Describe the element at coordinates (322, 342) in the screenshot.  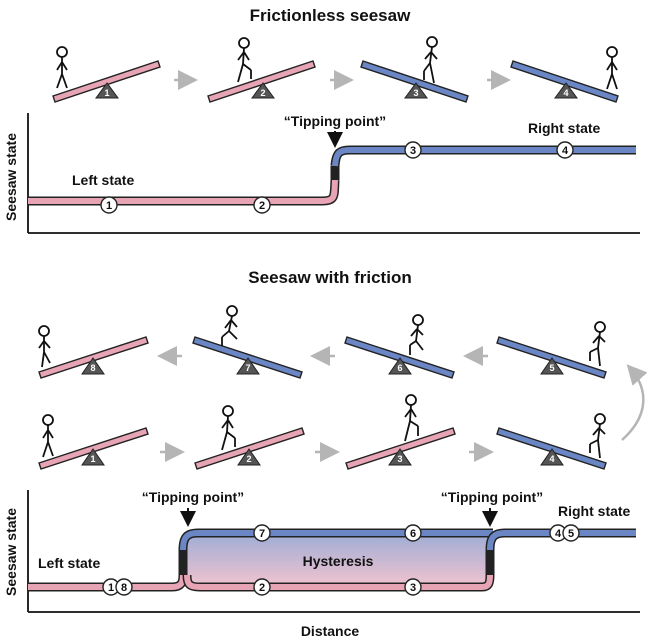
I see `bottom-seesaw-row-upper: 8 7 6` at that location.